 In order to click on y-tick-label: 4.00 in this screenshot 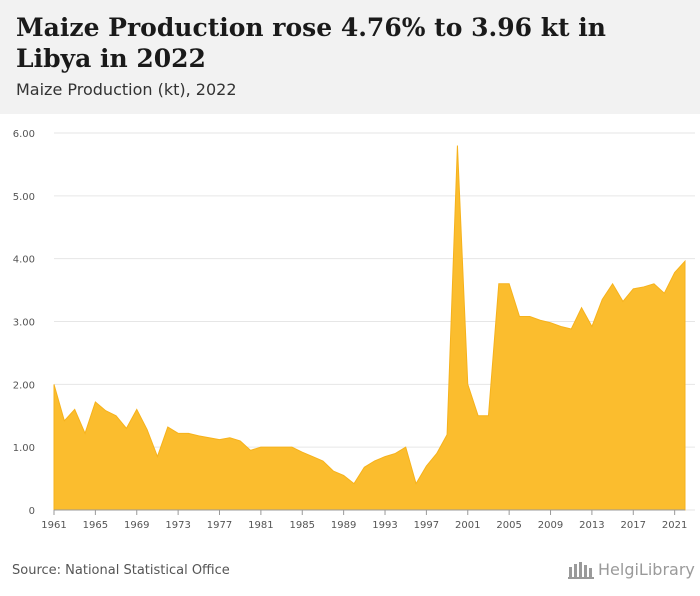, I will do `click(24, 260)`.